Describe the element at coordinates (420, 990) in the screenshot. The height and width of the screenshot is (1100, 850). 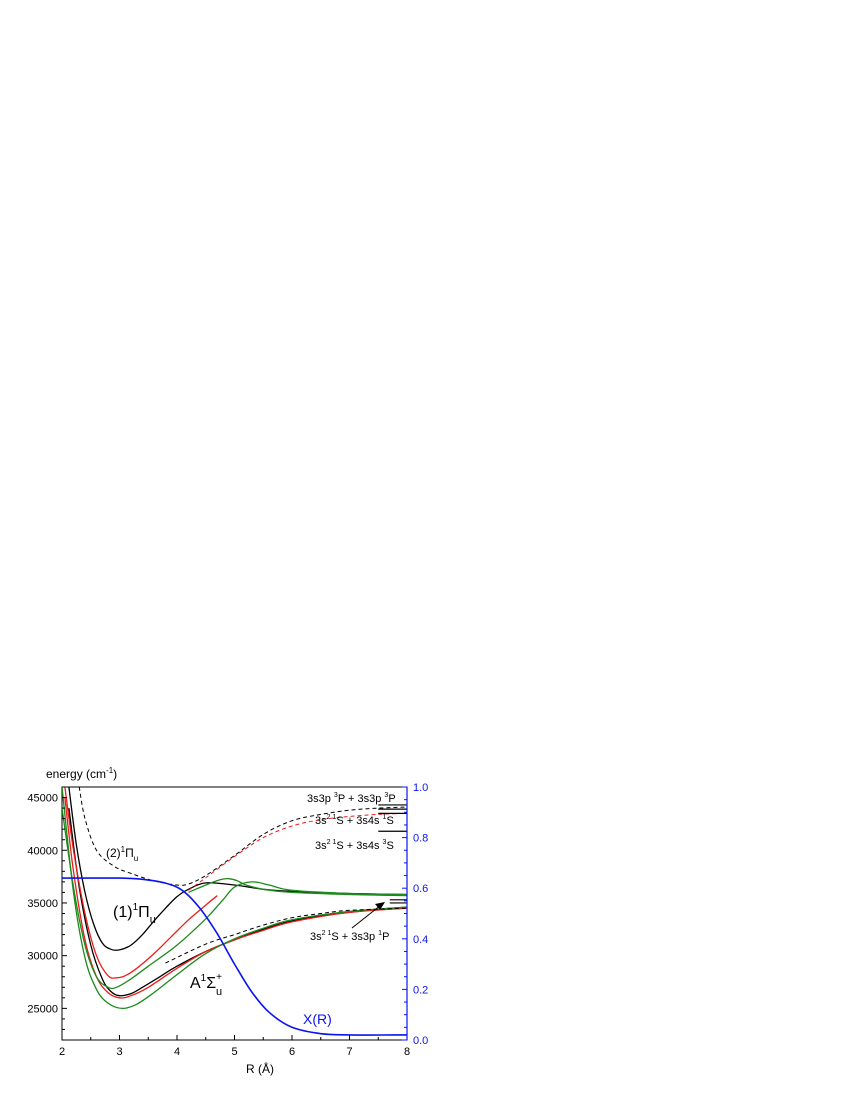
I see `y-right-tick-label: 0.2` at that location.